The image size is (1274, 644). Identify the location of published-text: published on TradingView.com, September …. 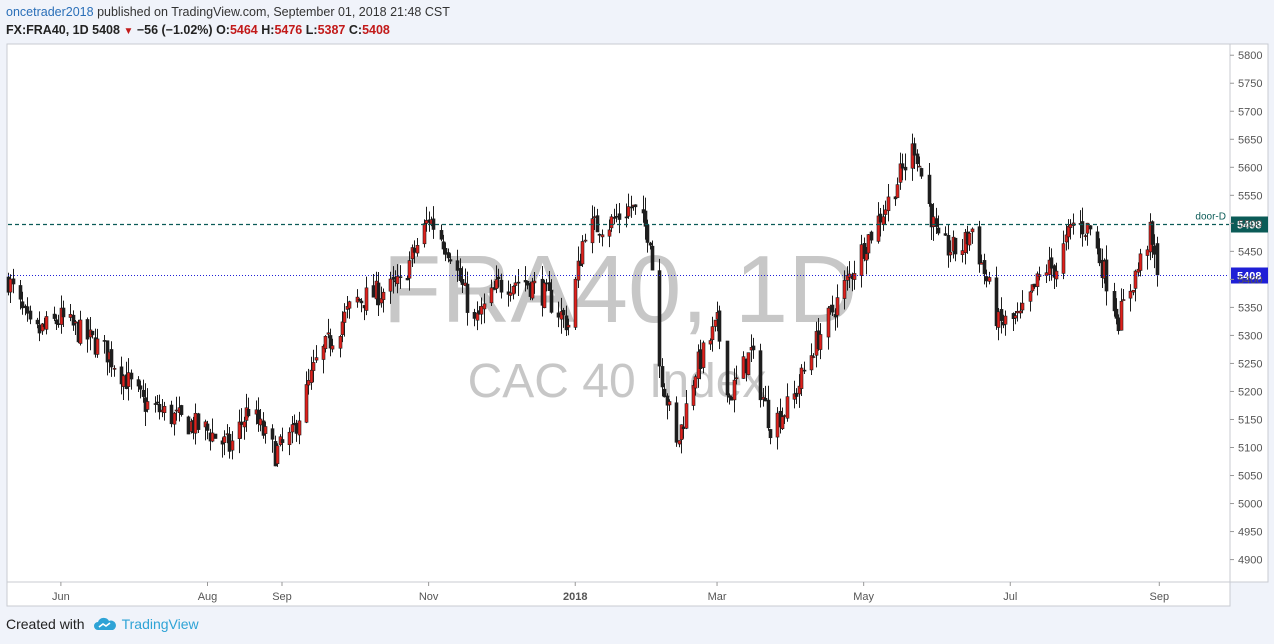
(273, 12).